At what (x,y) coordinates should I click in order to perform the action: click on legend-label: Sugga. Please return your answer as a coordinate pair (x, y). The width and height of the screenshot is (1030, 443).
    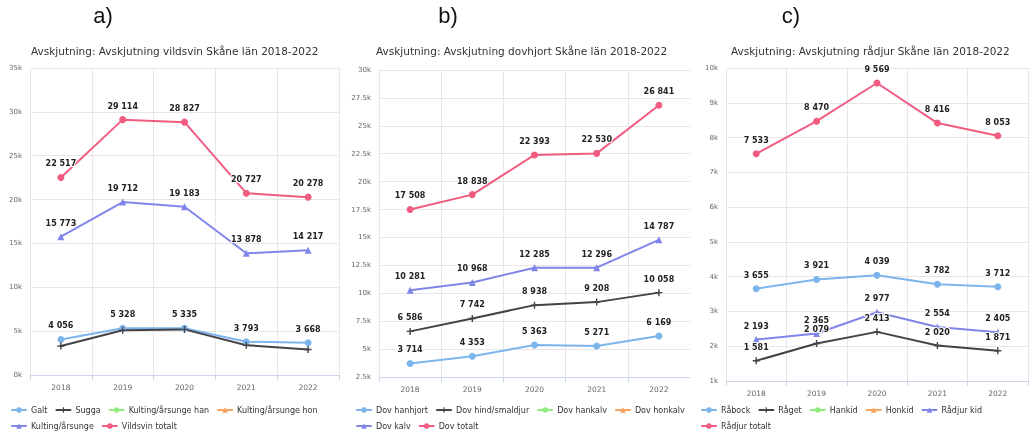
    Looking at the image, I should click on (88, 410).